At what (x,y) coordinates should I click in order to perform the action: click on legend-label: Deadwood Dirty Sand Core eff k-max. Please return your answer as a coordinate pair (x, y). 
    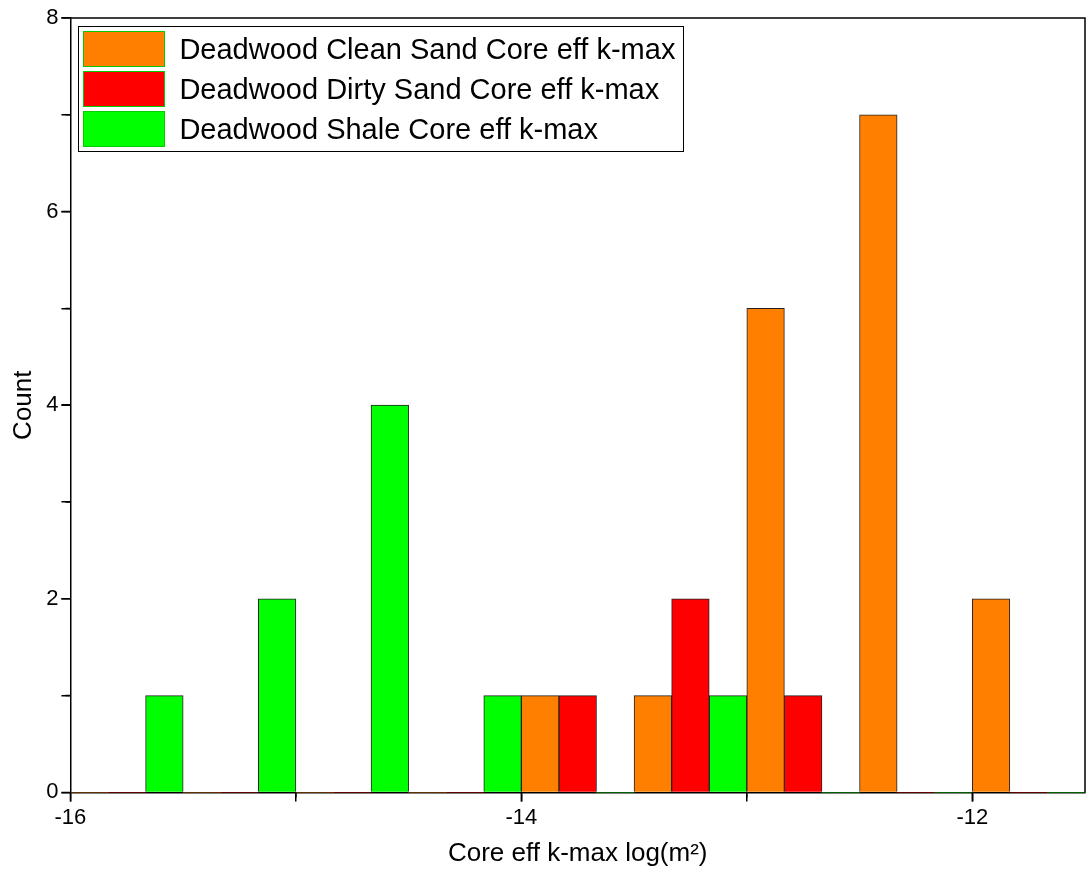
    Looking at the image, I should click on (419, 89).